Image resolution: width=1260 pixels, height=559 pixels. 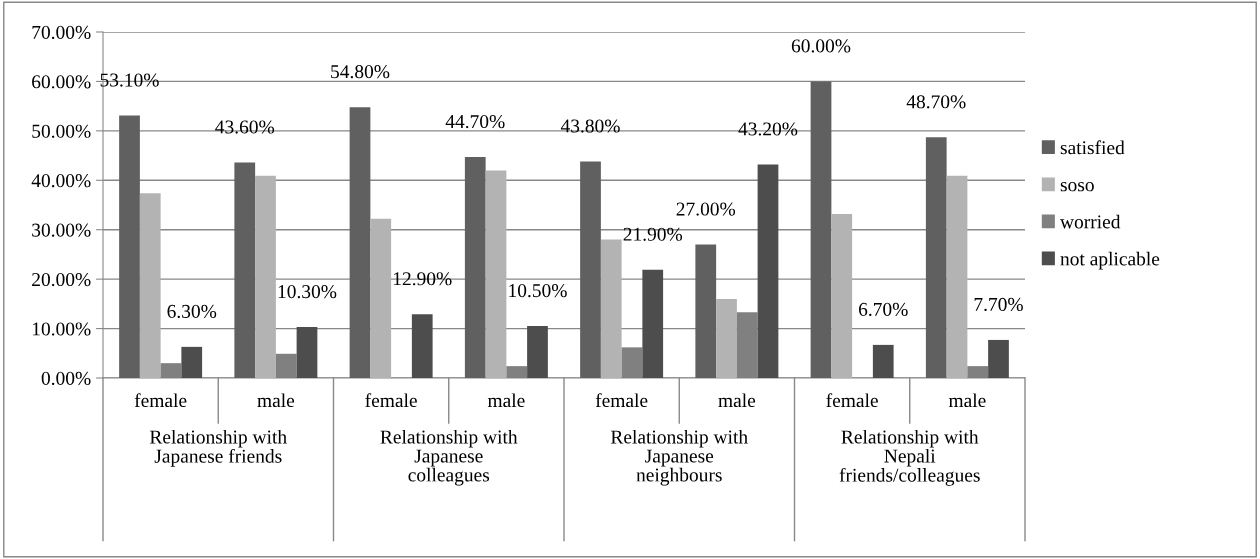 I want to click on y-tick-label: 20.00%, so click(x=61, y=279).